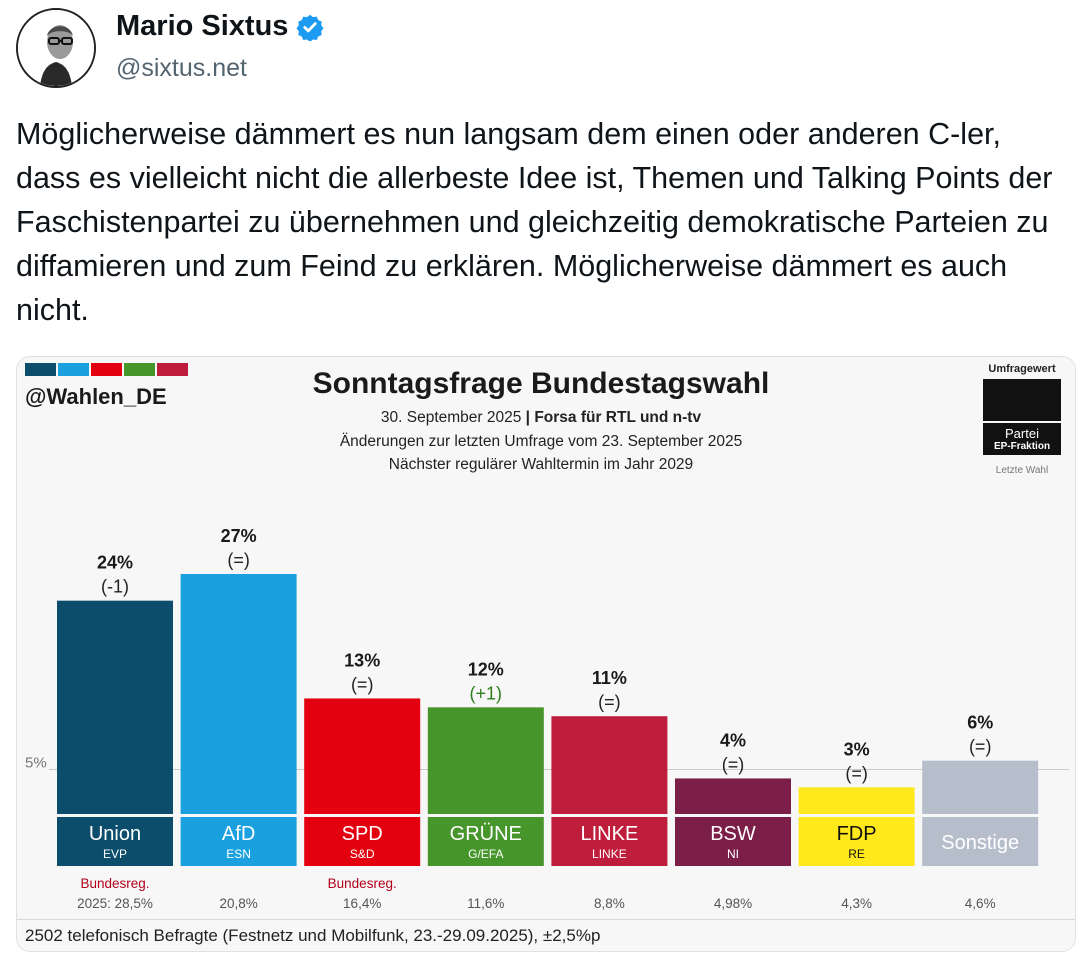  Describe the element at coordinates (115, 854) in the screenshot. I see `party-group-0: EVP` at that location.